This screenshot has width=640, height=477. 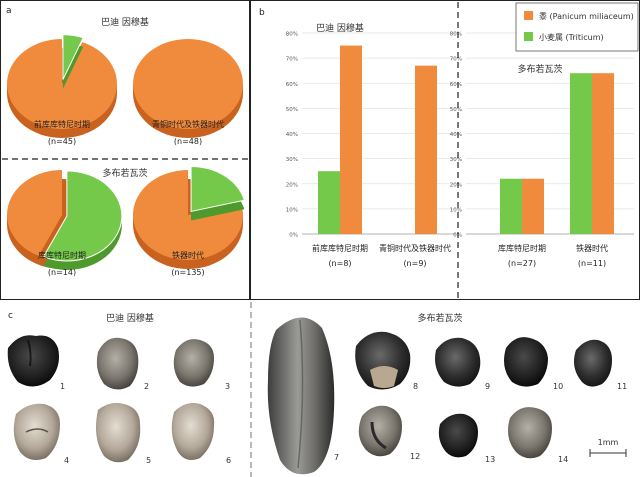 What do you see at coordinates (586, 16) in the screenshot?
I see `legend-label-millet: 黍 (Panicum miliaceum)` at bounding box center [586, 16].